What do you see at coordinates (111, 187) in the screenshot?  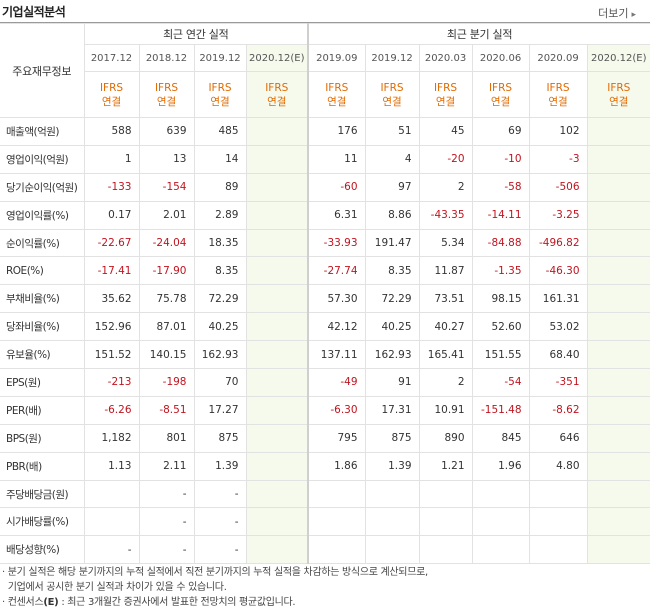 I see `cell-annual: -133` at bounding box center [111, 187].